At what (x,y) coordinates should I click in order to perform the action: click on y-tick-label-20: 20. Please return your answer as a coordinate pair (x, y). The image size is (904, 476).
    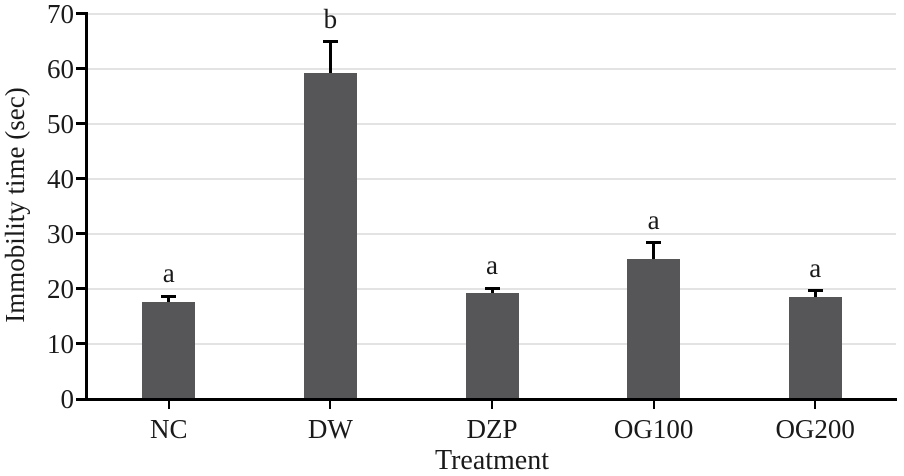
    Looking at the image, I should click on (60, 288).